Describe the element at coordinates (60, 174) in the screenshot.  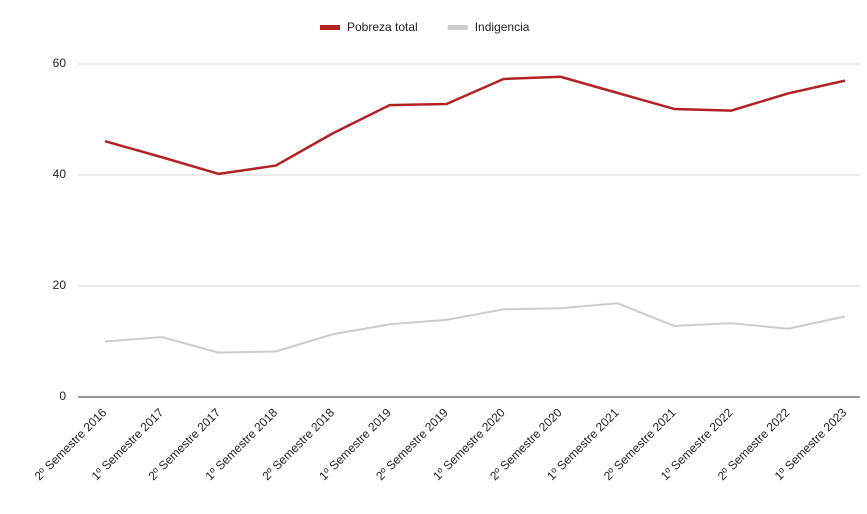
I see `y-tick-label: 40` at that location.